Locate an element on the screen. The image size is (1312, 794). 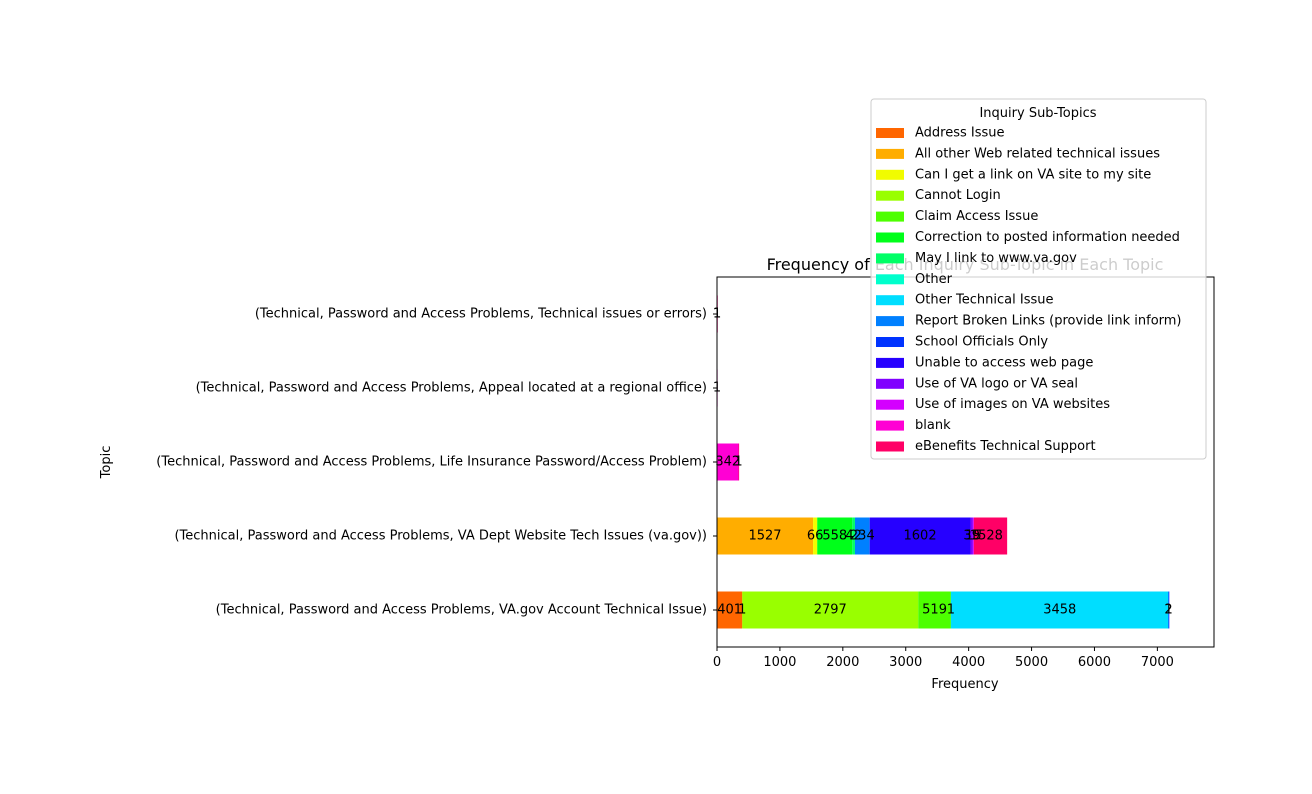
data-label: 39 is located at coordinates (971, 536).